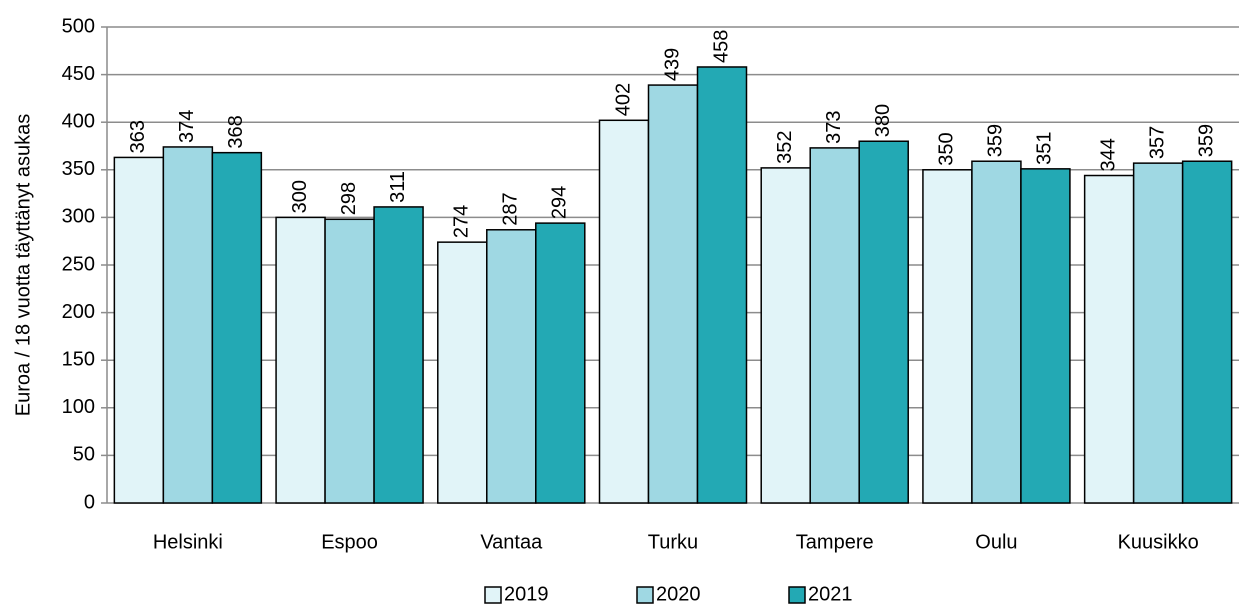  Describe the element at coordinates (511, 542) in the screenshot. I see `x-tick-label: Vantaa` at that location.